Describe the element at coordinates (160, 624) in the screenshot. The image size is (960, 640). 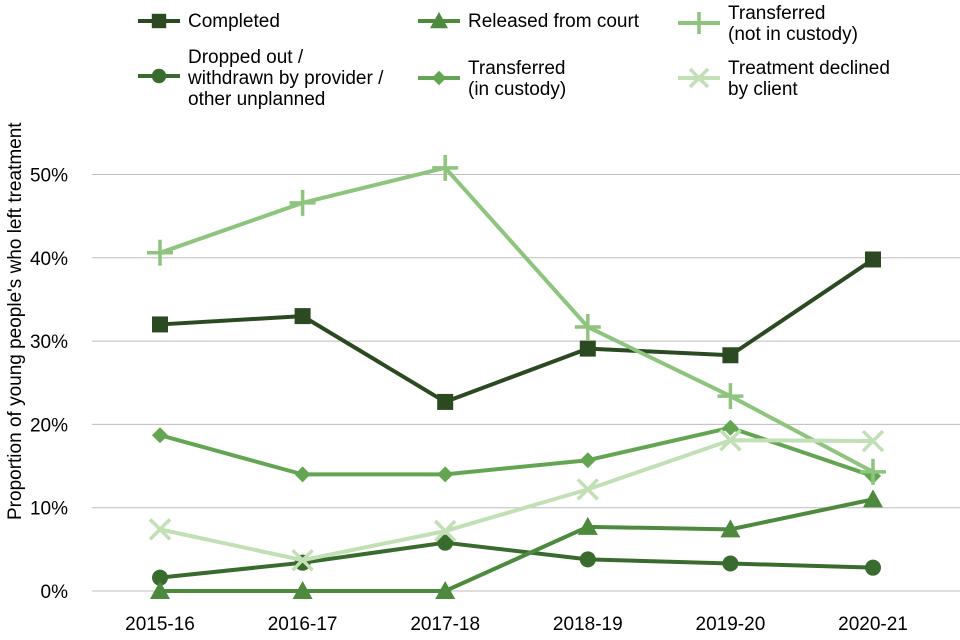
I see `x-tick-label: 2015-16` at that location.